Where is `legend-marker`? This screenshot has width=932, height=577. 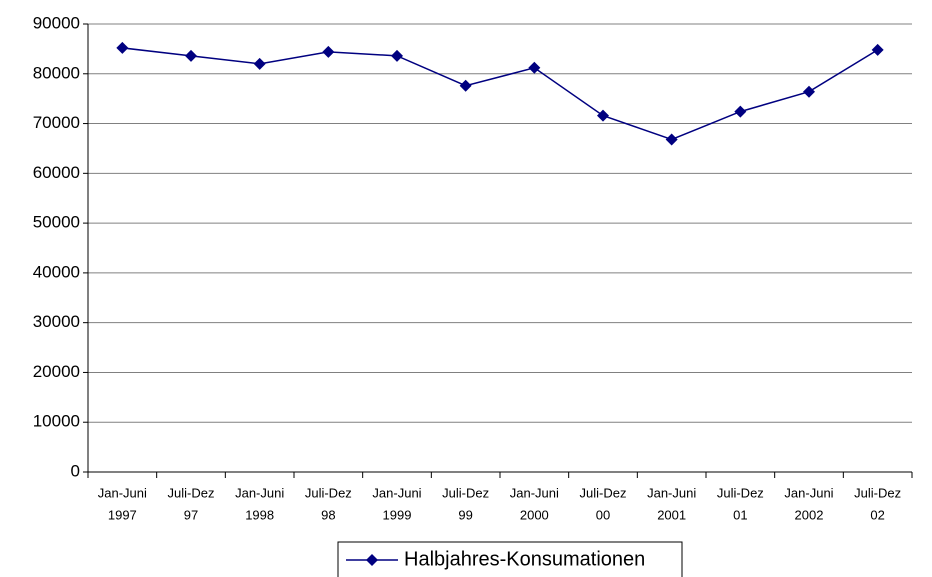 legend-marker is located at coordinates (372, 560).